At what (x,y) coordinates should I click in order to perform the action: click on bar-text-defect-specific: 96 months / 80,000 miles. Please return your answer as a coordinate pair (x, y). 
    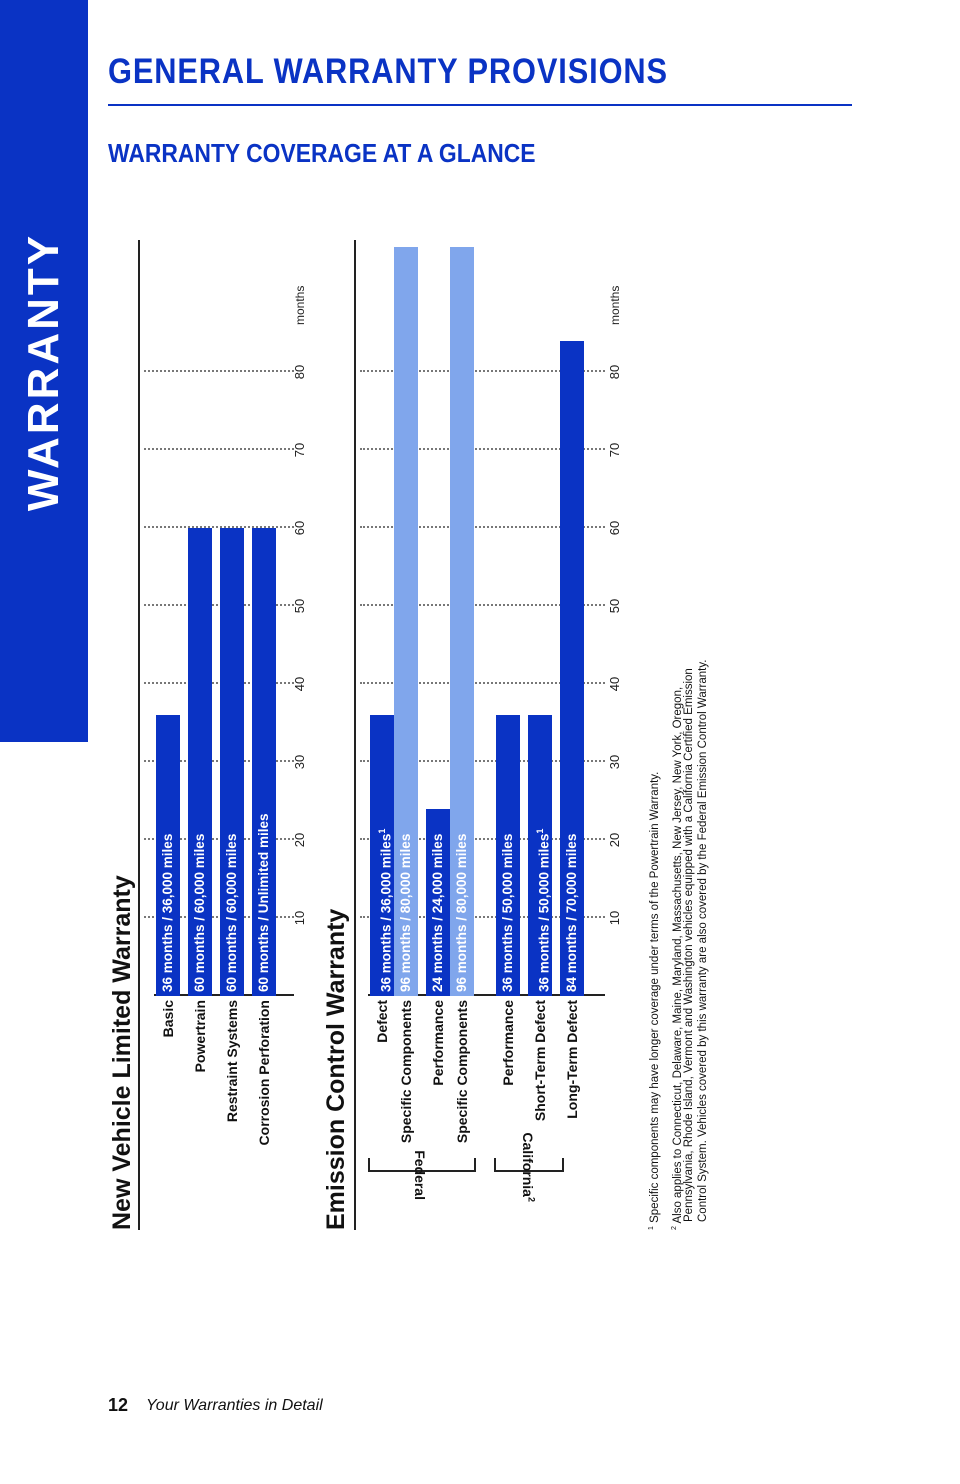
    Looking at the image, I should click on (405, 912).